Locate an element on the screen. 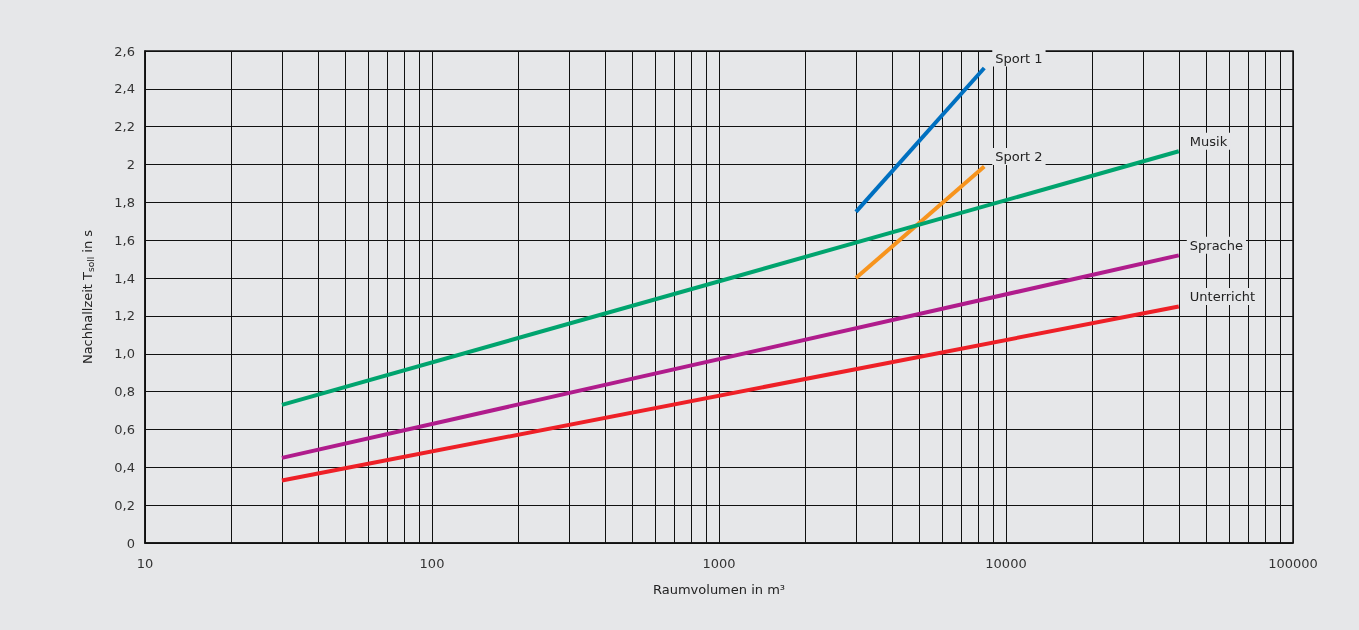  y-tick-label: 0,2 is located at coordinates (124, 505).